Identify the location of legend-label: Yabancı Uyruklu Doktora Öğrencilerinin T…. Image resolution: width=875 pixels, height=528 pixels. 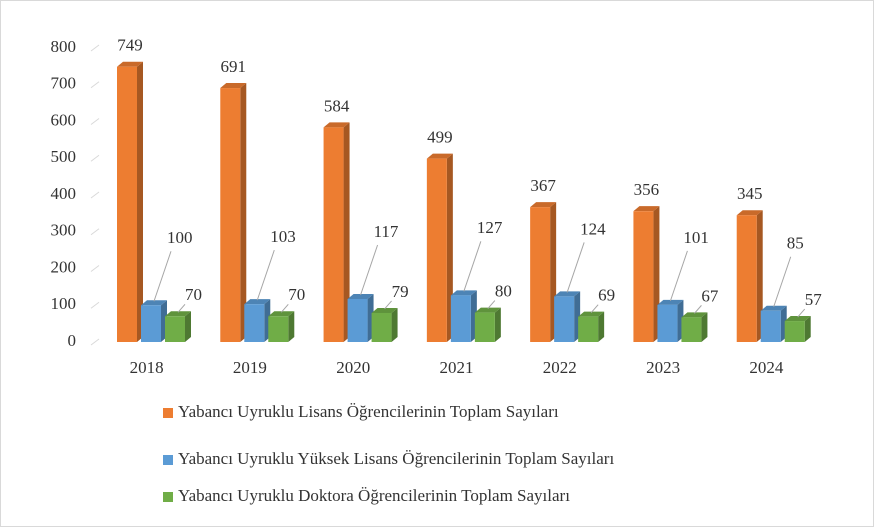
(374, 495).